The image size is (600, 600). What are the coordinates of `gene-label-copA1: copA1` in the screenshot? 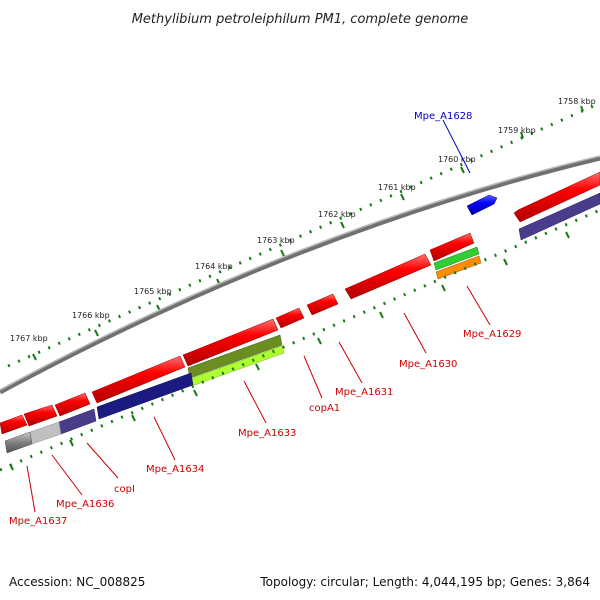 It's located at (324, 408).